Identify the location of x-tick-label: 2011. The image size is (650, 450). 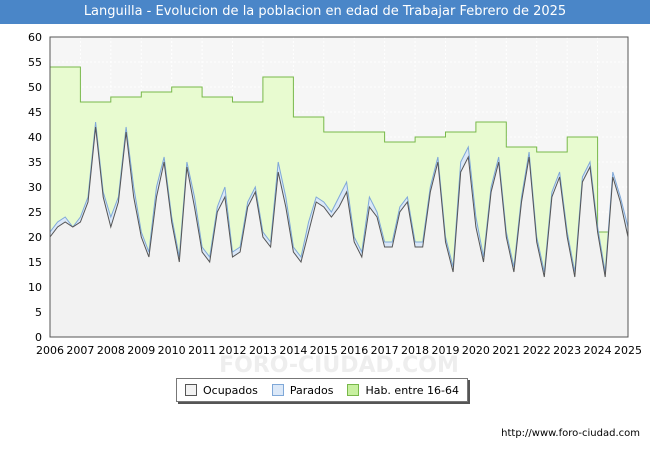
(202, 350).